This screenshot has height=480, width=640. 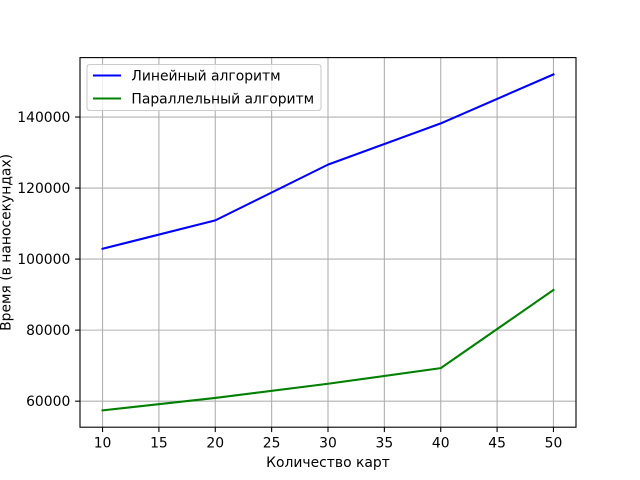 I want to click on legend: Линейный алгоритм Параллельный алгоритм, so click(x=204, y=87).